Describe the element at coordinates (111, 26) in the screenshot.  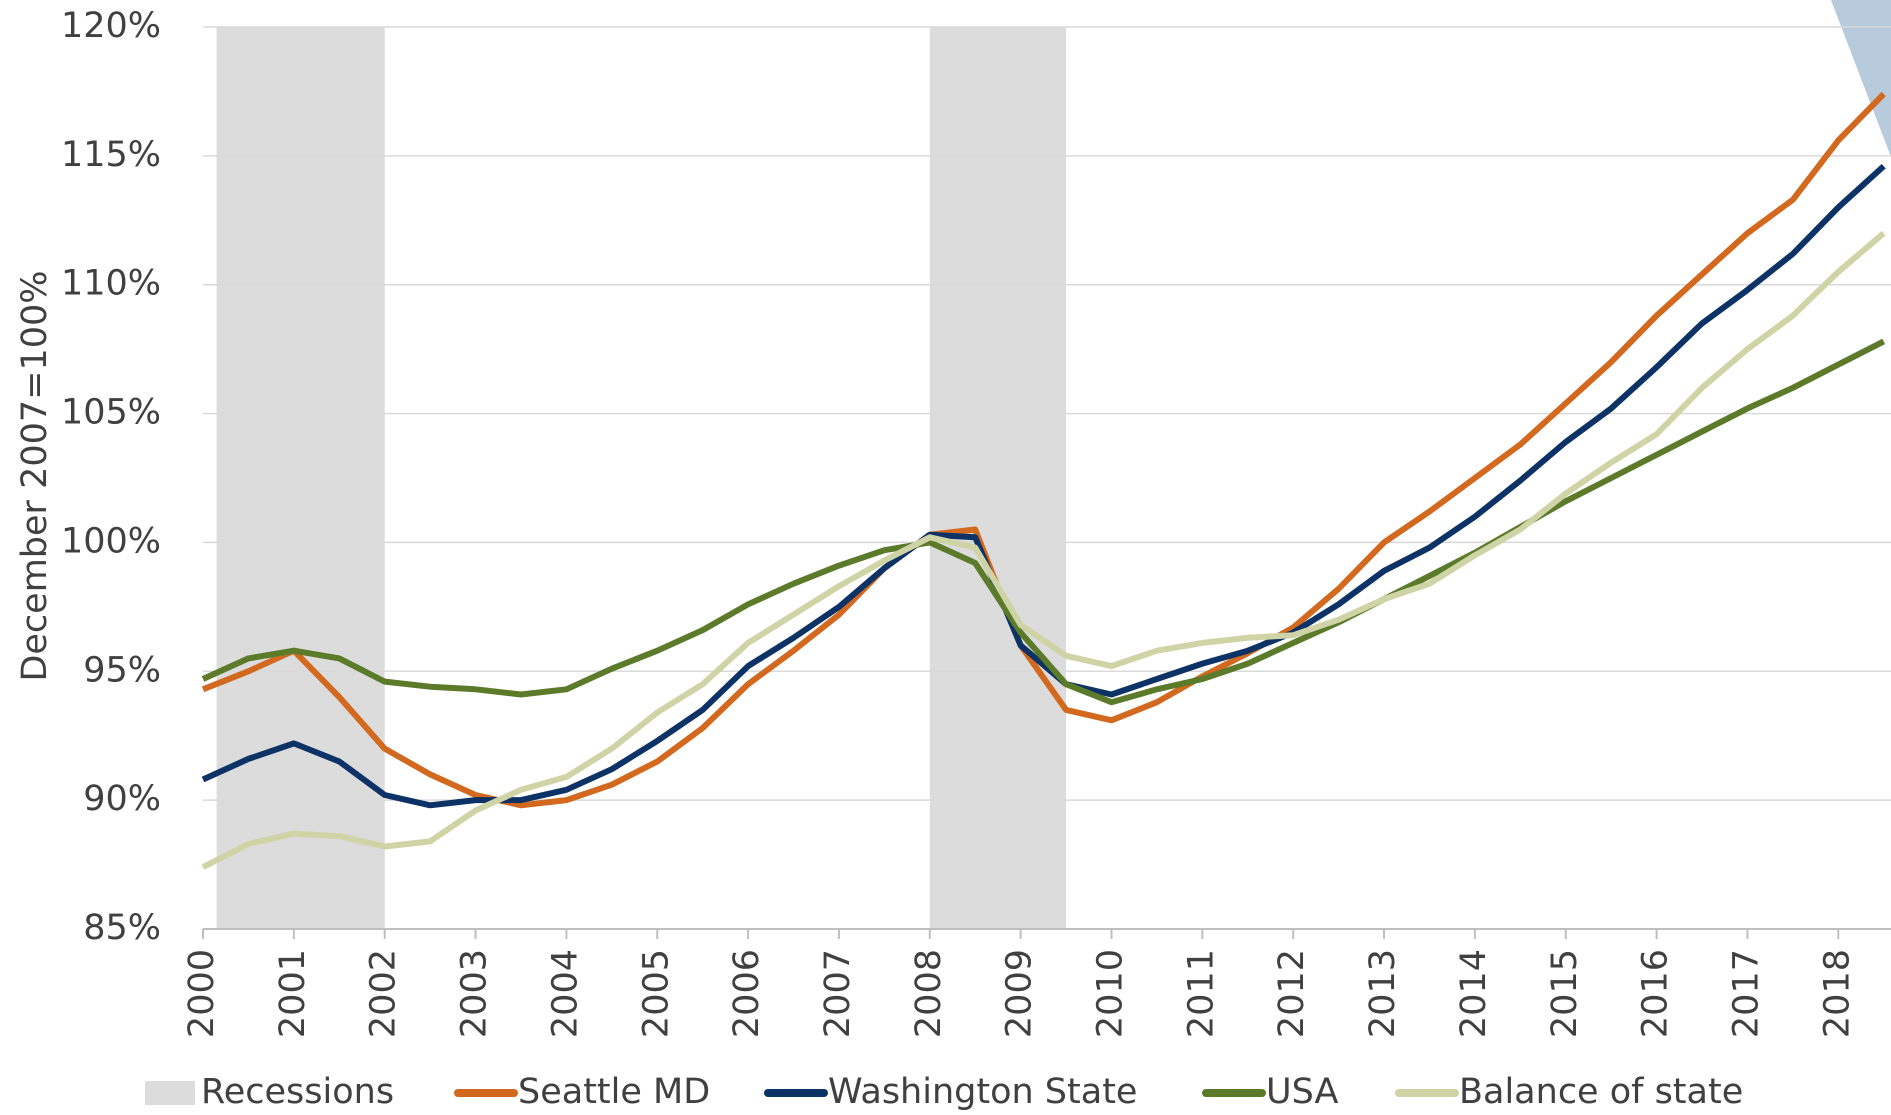
I see `y-tick-label: 120%` at that location.